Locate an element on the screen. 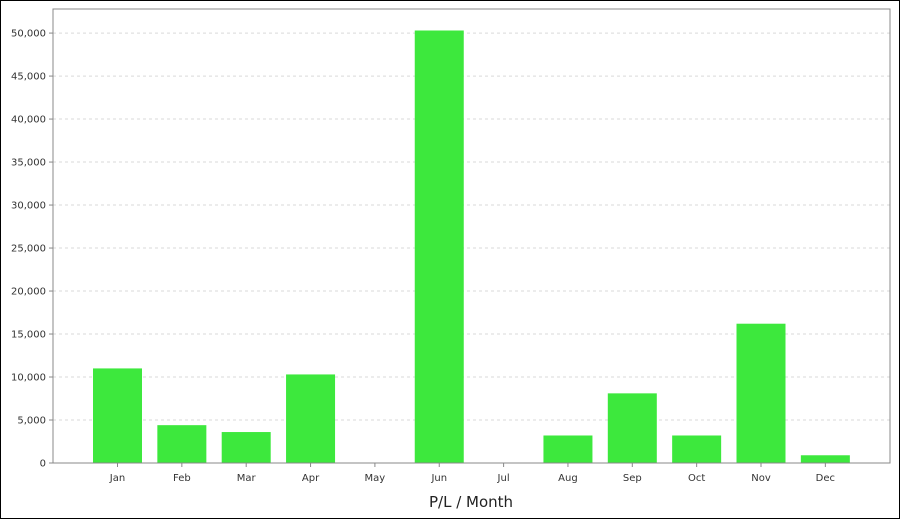 The width and height of the screenshot is (900, 520). bar-nov is located at coordinates (761, 393).